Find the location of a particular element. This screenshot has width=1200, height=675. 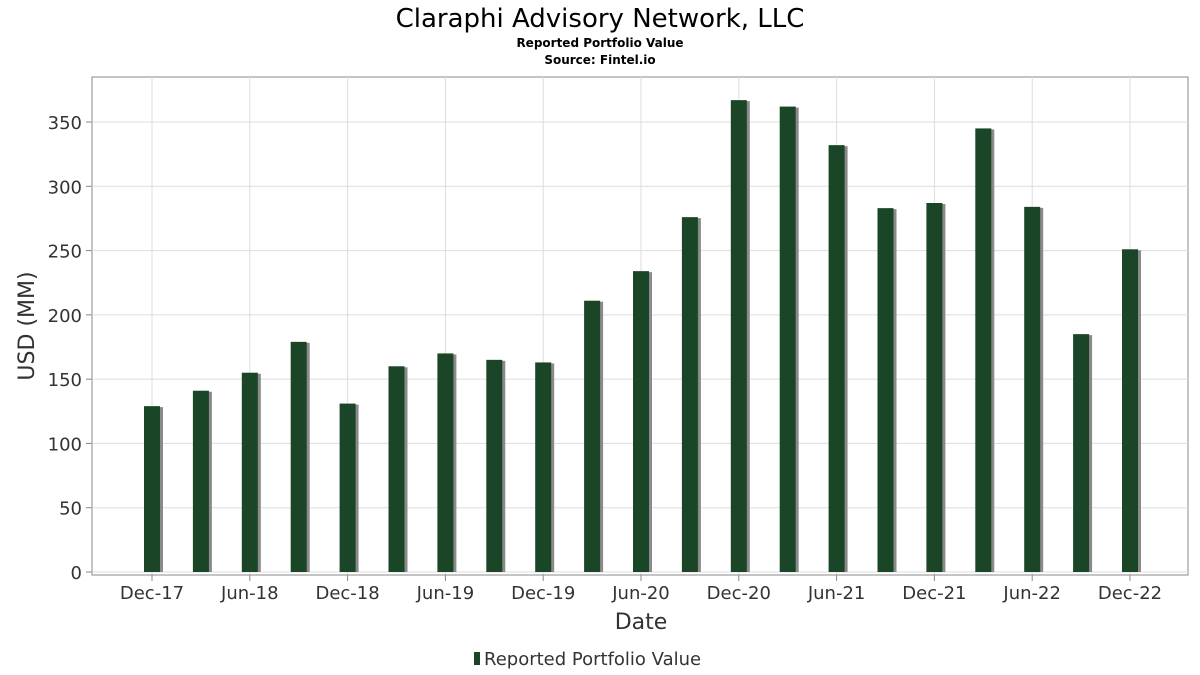

legend: Reported Portfolio Value is located at coordinates (587, 659).